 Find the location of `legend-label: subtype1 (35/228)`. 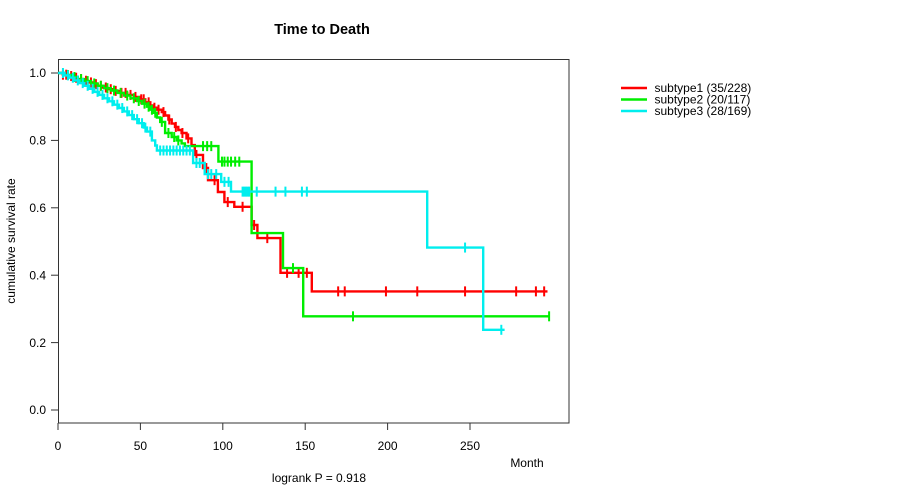

legend-label: subtype1 (35/228) is located at coordinates (703, 88).